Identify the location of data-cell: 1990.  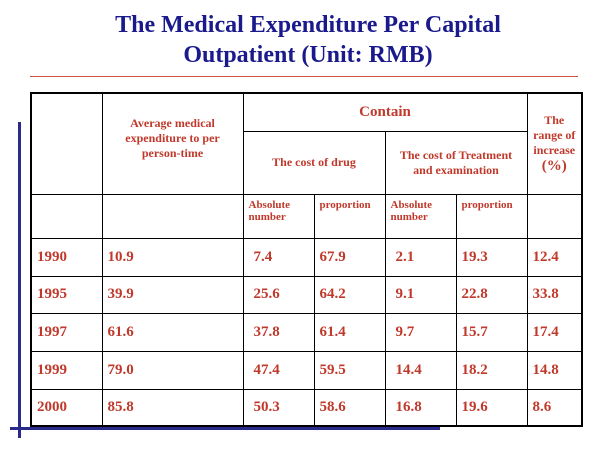
(66, 257).